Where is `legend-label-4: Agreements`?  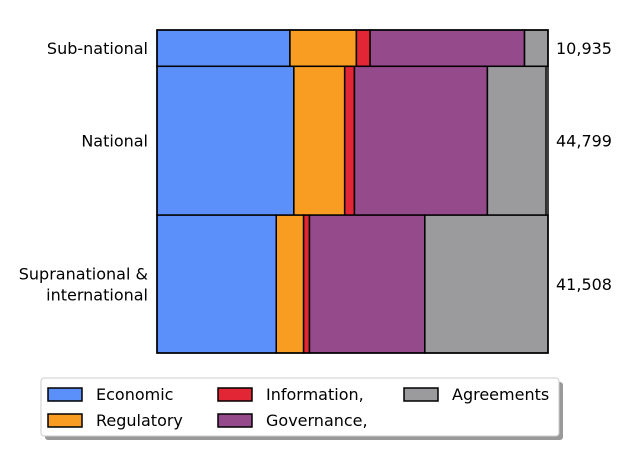
legend-label-4: Agreements is located at coordinates (500, 394).